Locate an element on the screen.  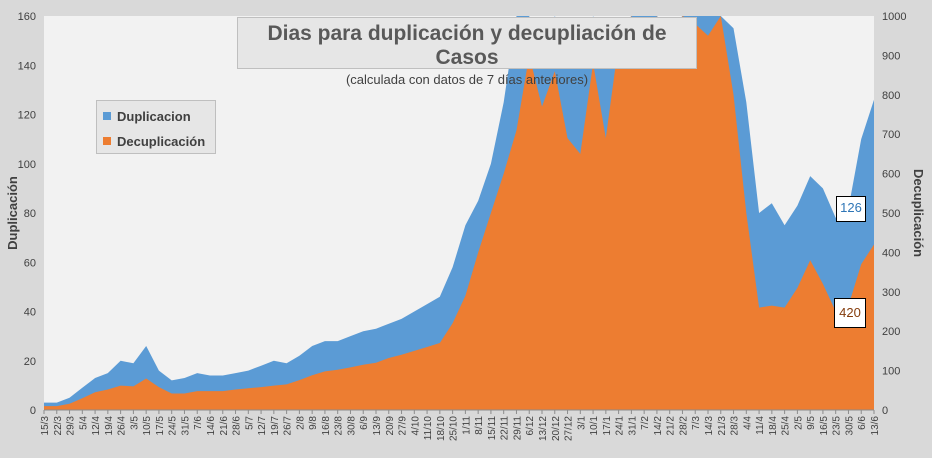
x-tick-label: 18/4 is located at coordinates (773, 426).